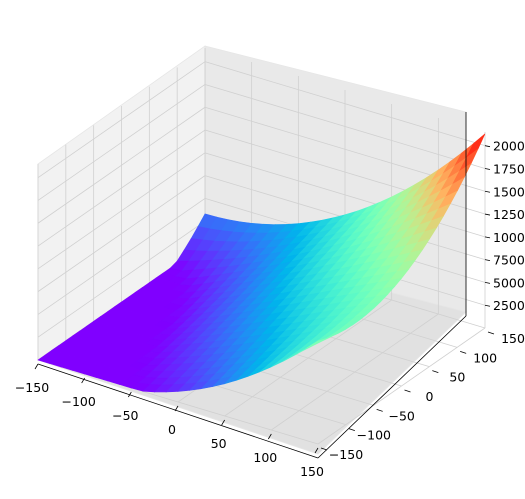 This screenshot has height=499, width=525. Describe the element at coordinates (509, 260) in the screenshot. I see `z-tick-label: 7500` at that location.